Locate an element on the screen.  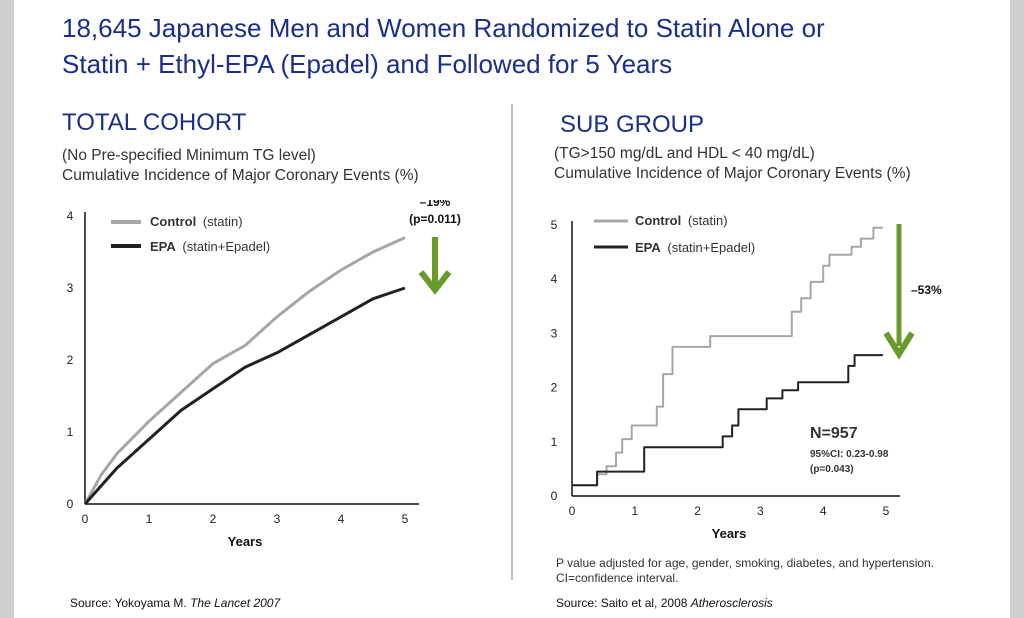
sub-group-heading: SUB GROUP is located at coordinates (632, 124).